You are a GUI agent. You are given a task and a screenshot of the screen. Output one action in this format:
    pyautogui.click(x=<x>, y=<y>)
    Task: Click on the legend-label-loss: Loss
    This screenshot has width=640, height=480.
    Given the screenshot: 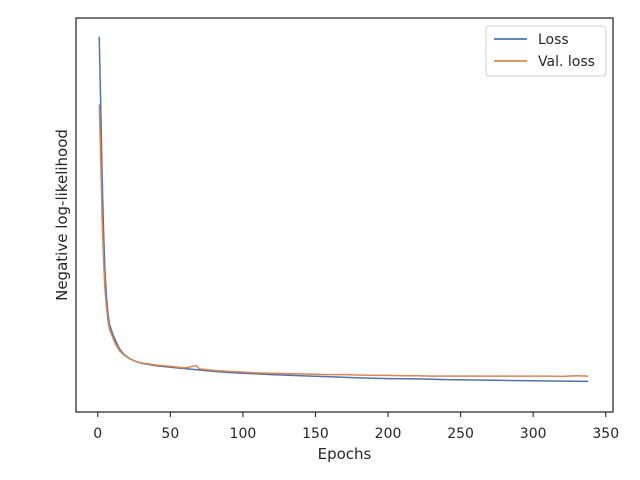 What is the action you would take?
    pyautogui.click(x=553, y=40)
    